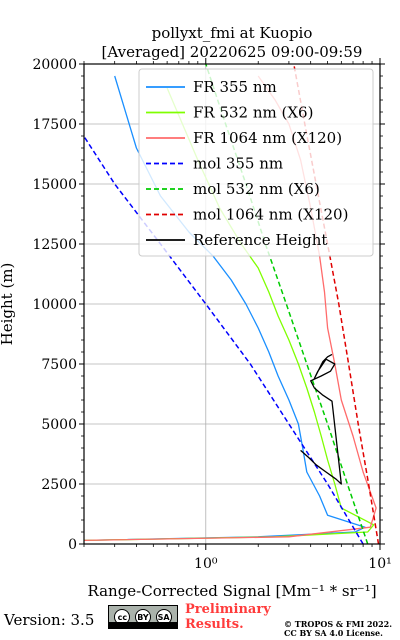  Describe the element at coordinates (231, 591) in the screenshot. I see `x-axis-label: Range-Corrected Signal [Mm⁻¹ * sr⁻¹]` at that location.